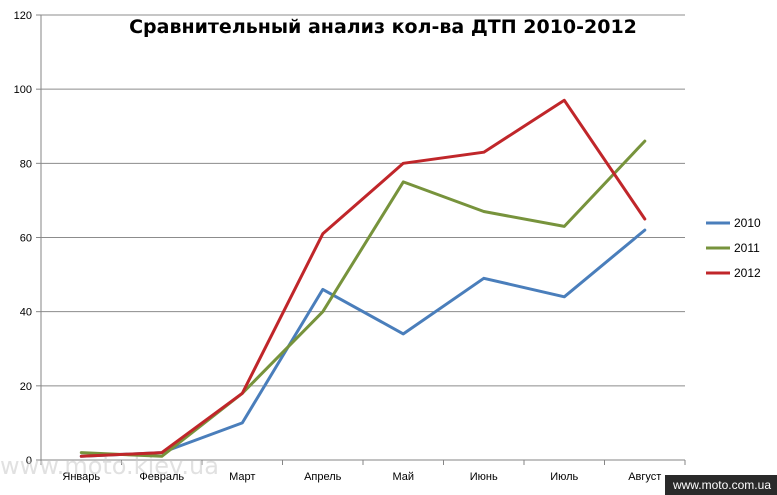 The width and height of the screenshot is (777, 495). What do you see at coordinates (564, 477) in the screenshot?
I see `x-tick-label: Июль` at bounding box center [564, 477].